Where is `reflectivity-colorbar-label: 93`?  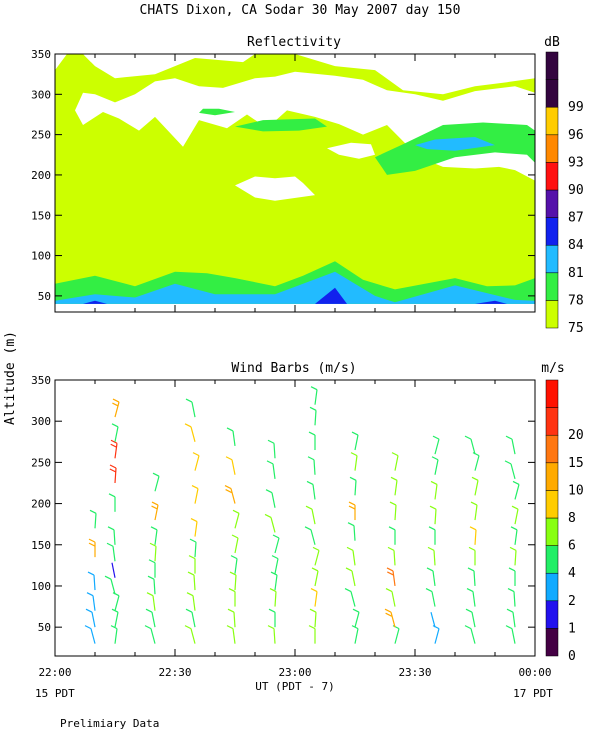 reflectivity-colorbar-label: 93 is located at coordinates (576, 162).